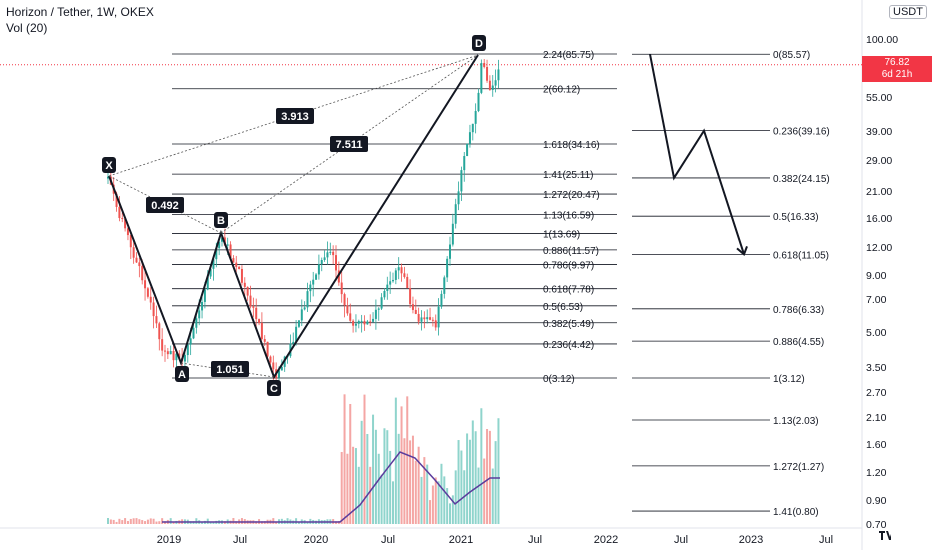 This screenshot has width=932, height=550. Describe the element at coordinates (331, 487) in the screenshot. I see `volume-ma-line` at that location.